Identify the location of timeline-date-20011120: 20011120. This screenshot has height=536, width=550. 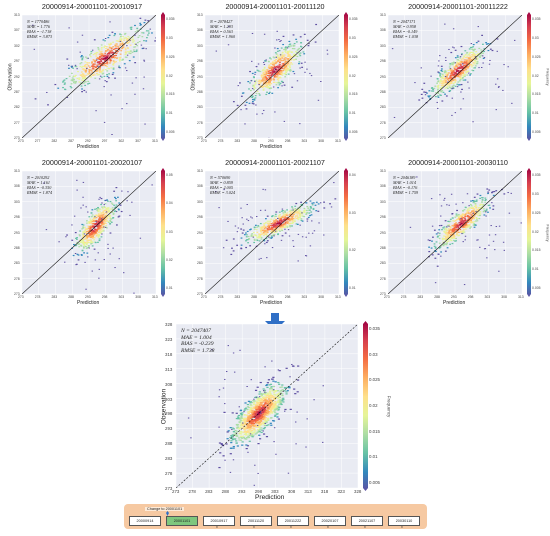
(256, 521).